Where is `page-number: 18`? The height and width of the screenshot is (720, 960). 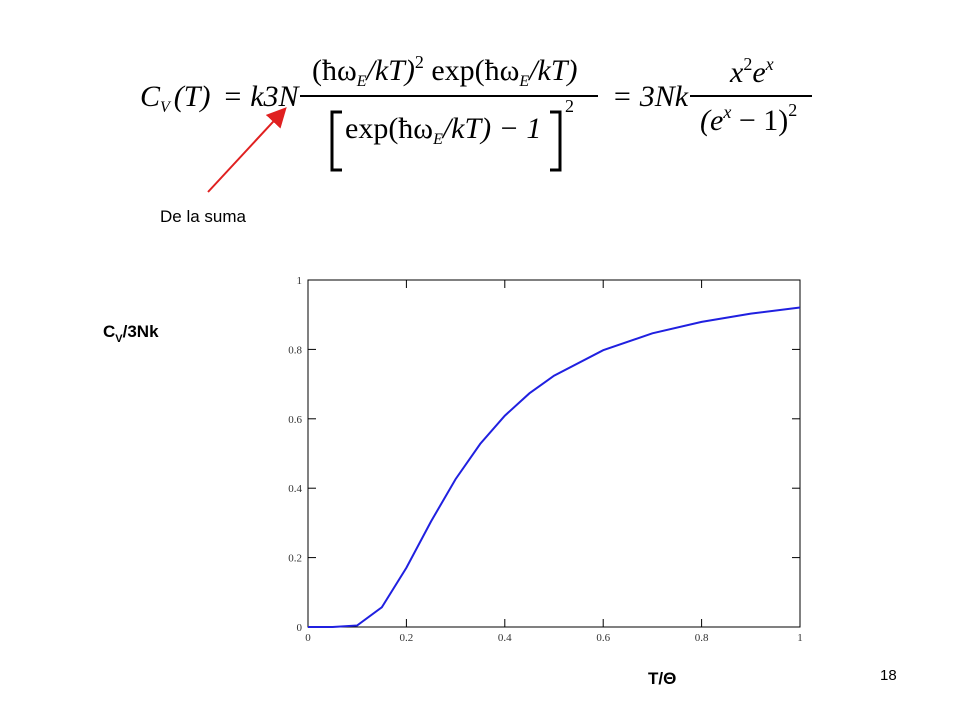 page-number: 18 is located at coordinates (888, 675).